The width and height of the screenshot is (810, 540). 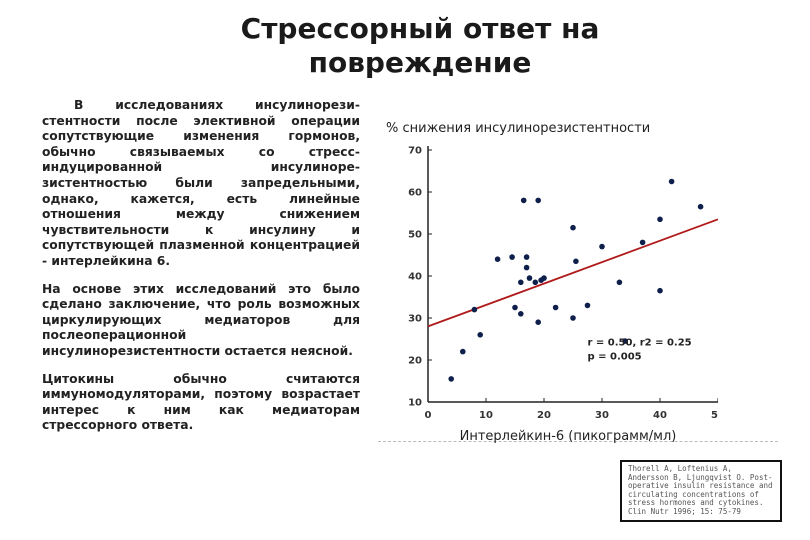 What do you see at coordinates (660, 415) in the screenshot?
I see `x-tick-label: 40` at bounding box center [660, 415].